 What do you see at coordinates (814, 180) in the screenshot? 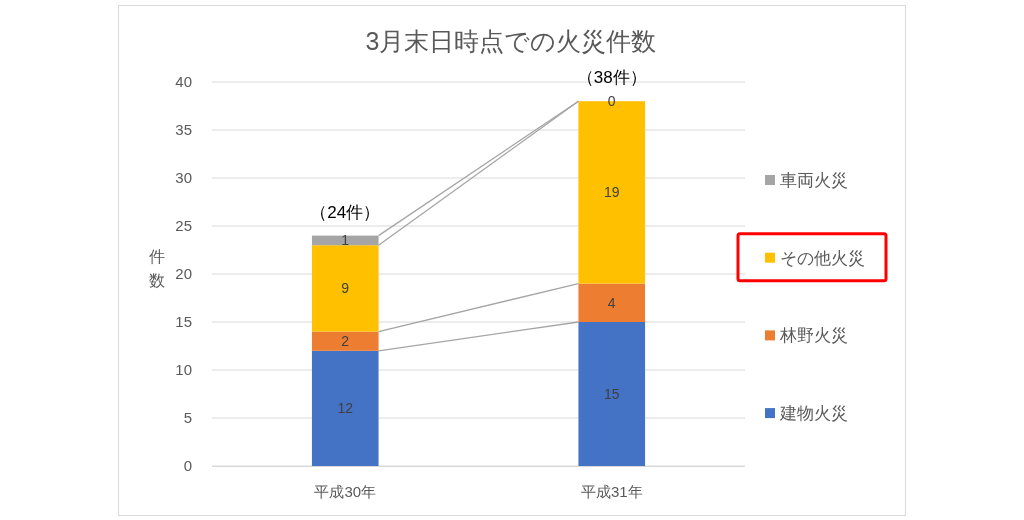
I see `legend-label: 車両火災` at bounding box center [814, 180].